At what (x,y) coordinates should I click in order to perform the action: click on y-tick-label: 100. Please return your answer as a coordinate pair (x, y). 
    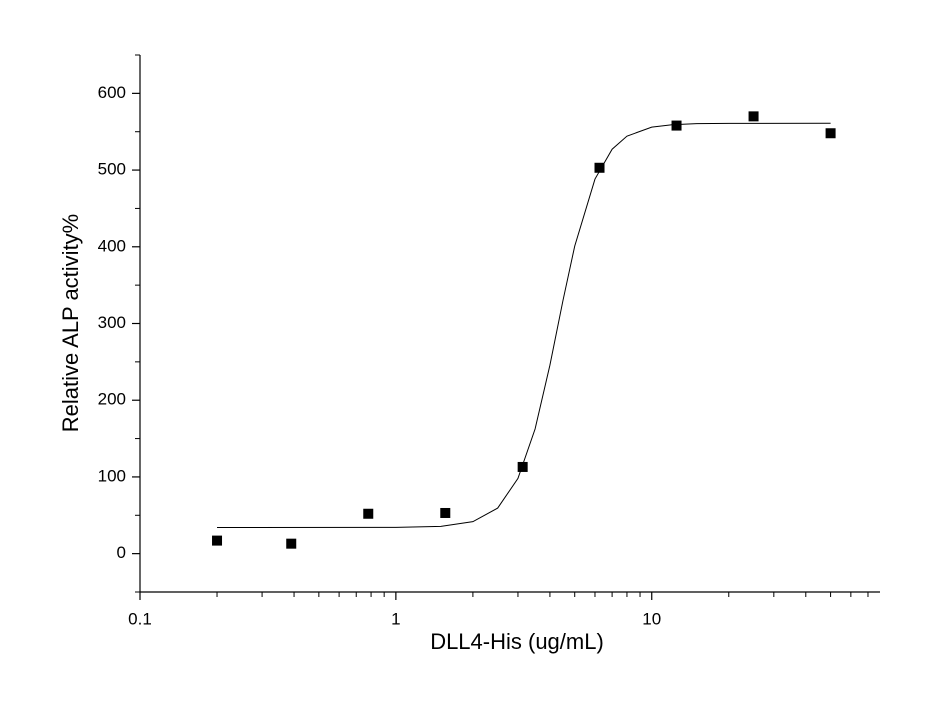
    Looking at the image, I should click on (112, 475).